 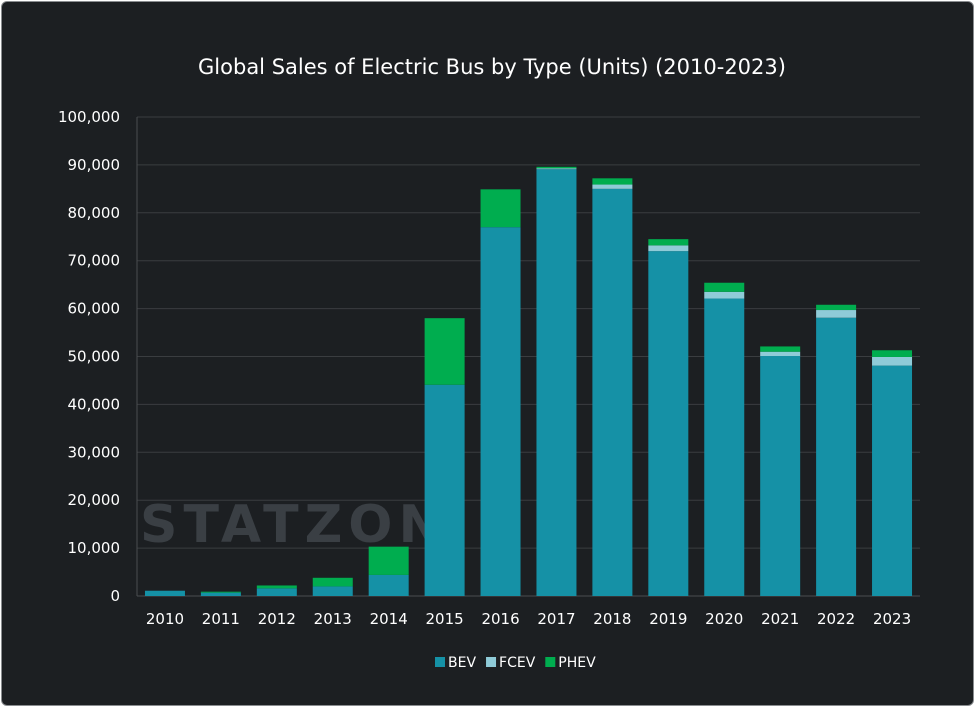 What do you see at coordinates (440, 662) in the screenshot?
I see `legend-swatch-bev` at bounding box center [440, 662].